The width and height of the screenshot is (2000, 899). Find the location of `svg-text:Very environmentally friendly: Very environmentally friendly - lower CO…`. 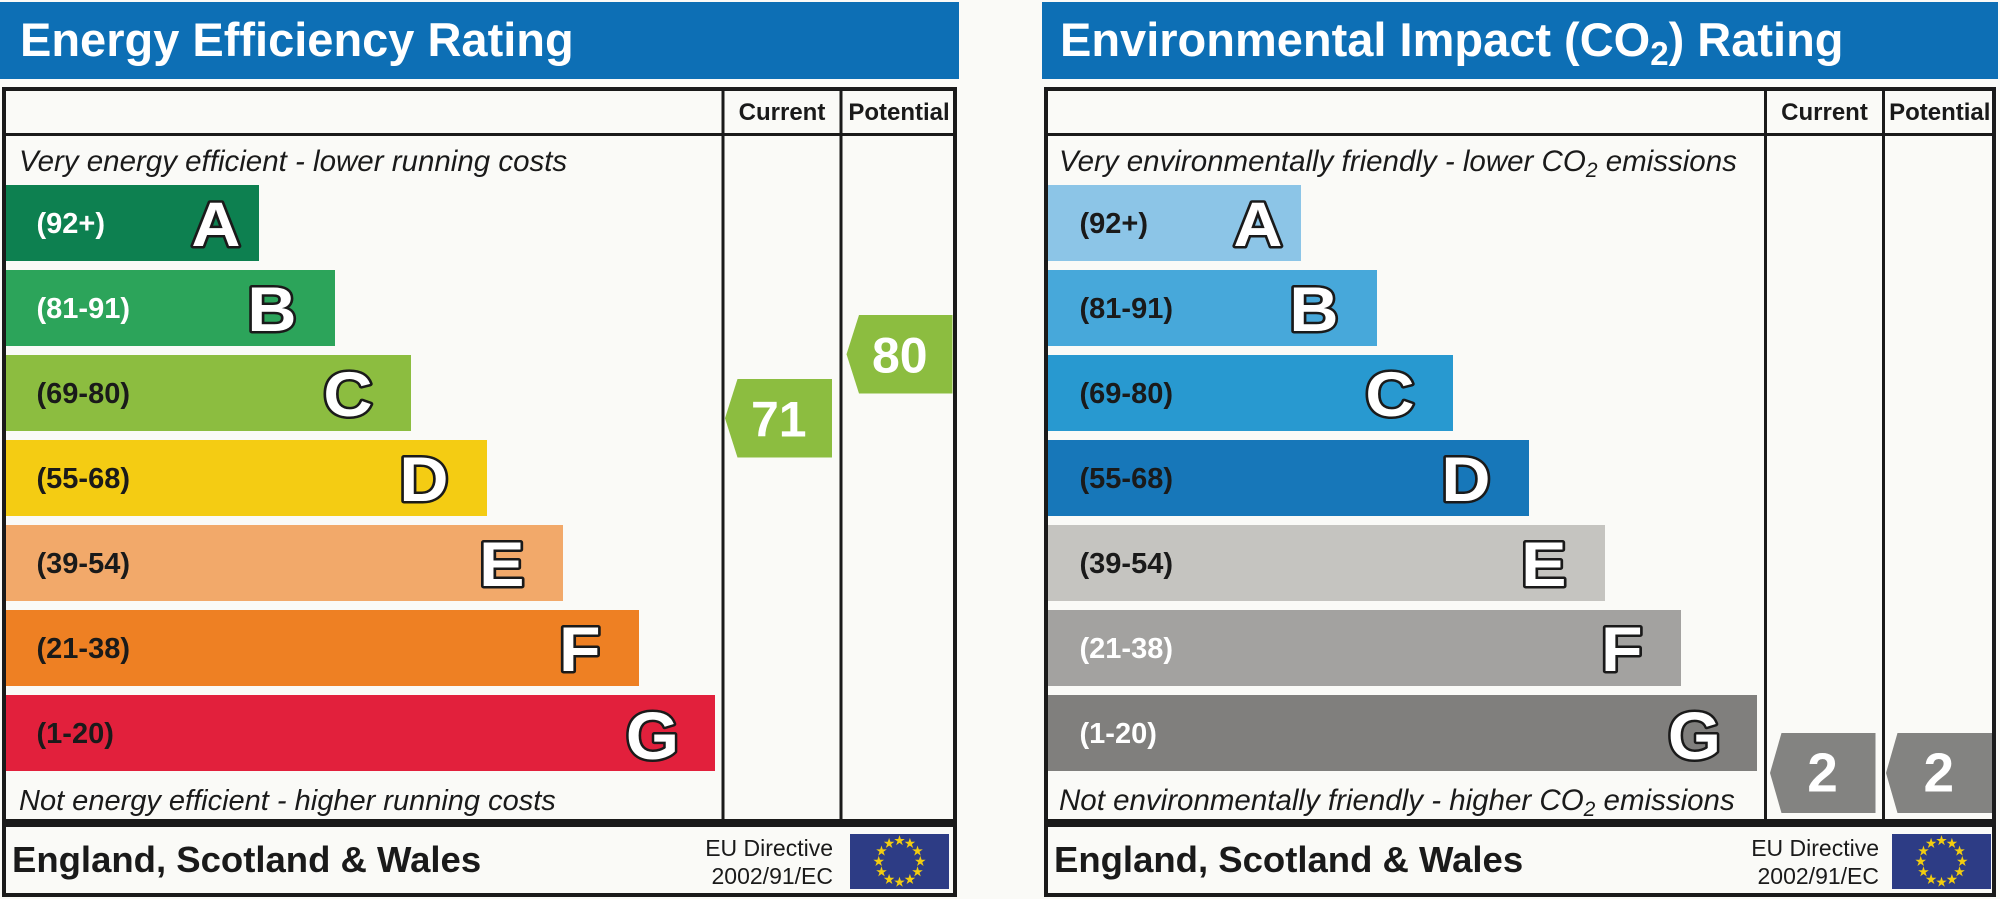

svg-text:Very environmentally friendly: Very environmentally friendly - lower CO… is located at coordinates (1398, 163).